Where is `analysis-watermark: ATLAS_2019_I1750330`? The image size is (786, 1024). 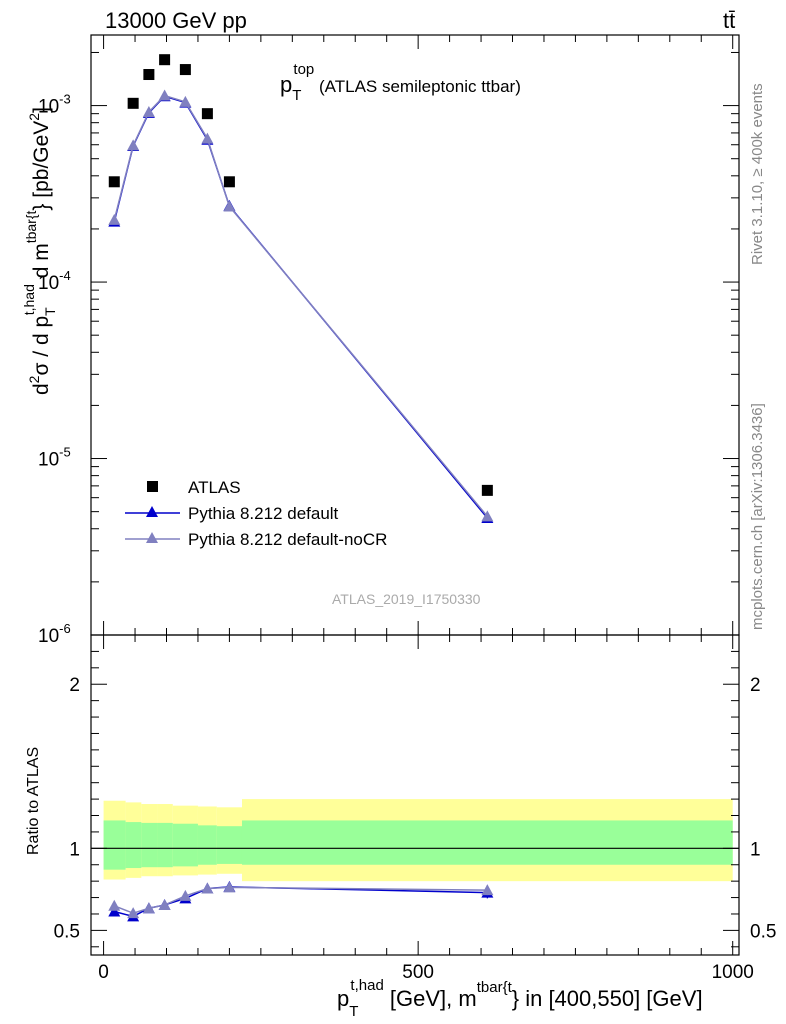
analysis-watermark: ATLAS_2019_I1750330 is located at coordinates (406, 599).